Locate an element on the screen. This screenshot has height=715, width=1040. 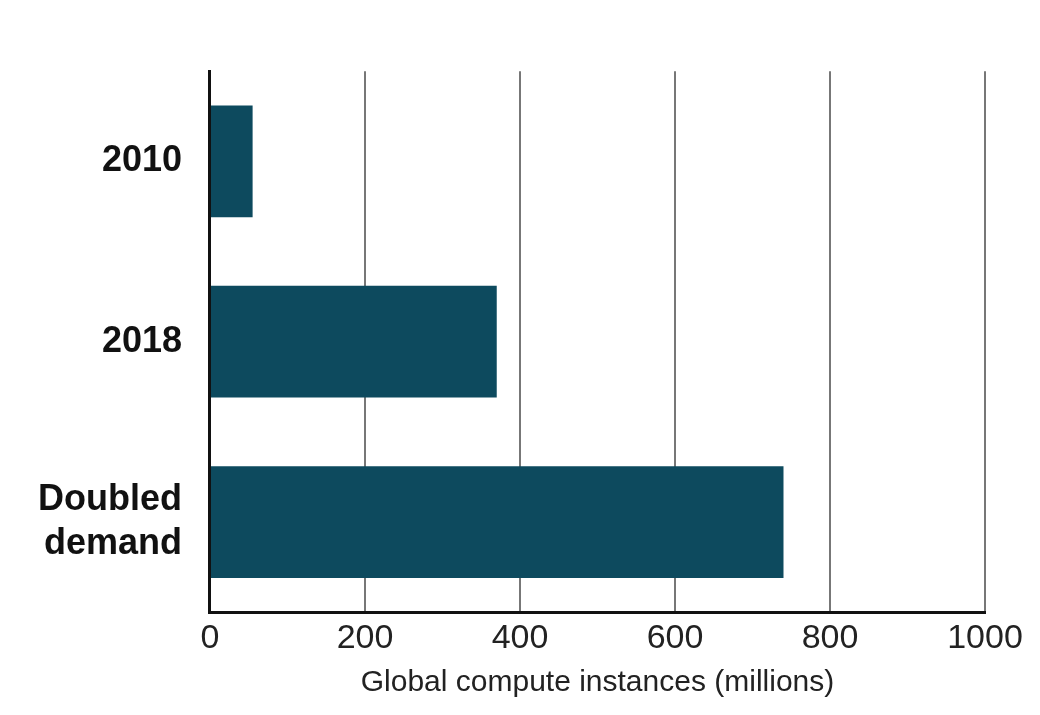
x-axis-title: Global compute instances (millions) is located at coordinates (597, 681).